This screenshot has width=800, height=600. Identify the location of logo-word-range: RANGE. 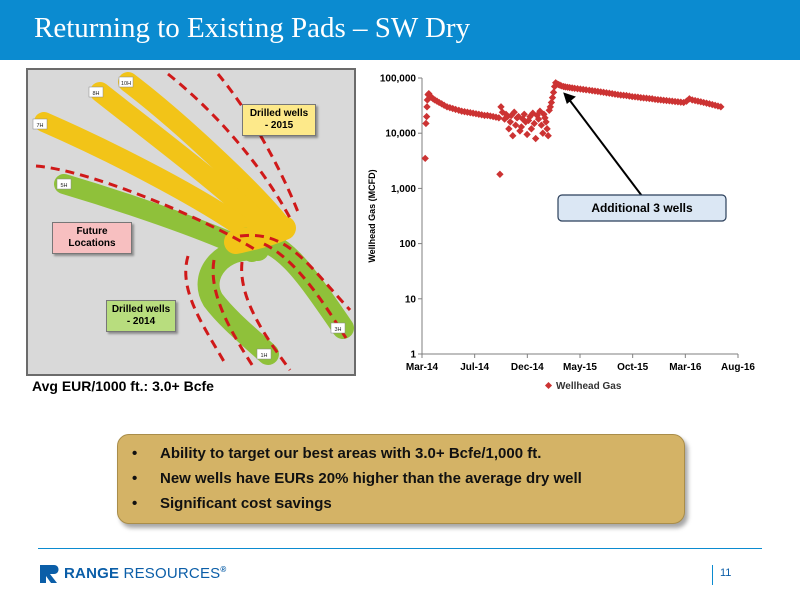
(92, 573).